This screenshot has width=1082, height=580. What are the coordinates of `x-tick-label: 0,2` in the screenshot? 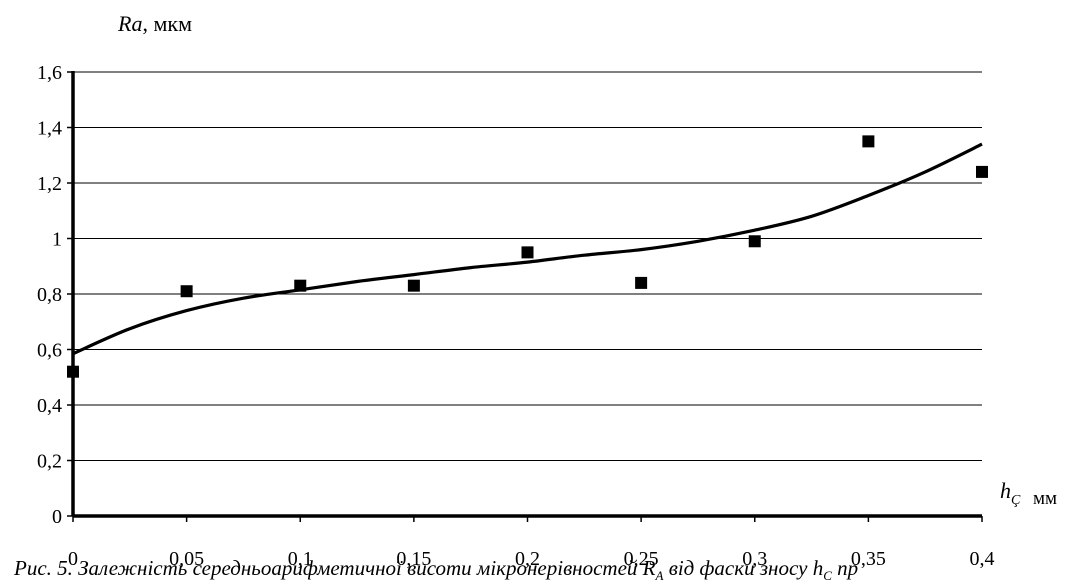 It's located at (527, 559).